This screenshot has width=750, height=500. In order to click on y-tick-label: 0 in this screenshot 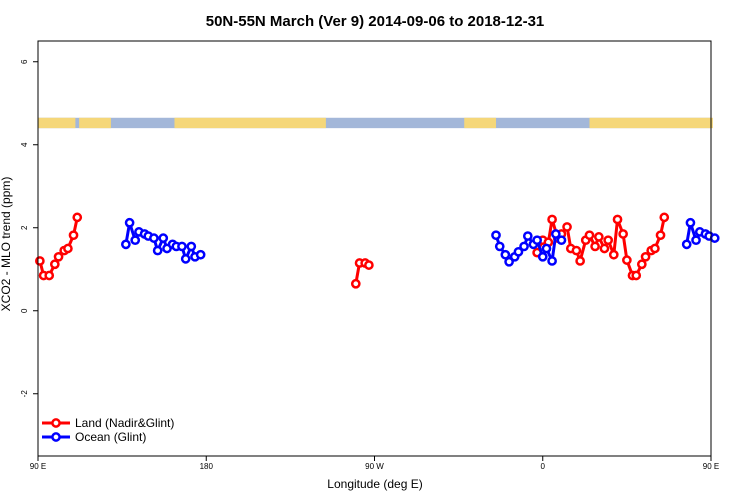, I will do `click(24, 310)`.